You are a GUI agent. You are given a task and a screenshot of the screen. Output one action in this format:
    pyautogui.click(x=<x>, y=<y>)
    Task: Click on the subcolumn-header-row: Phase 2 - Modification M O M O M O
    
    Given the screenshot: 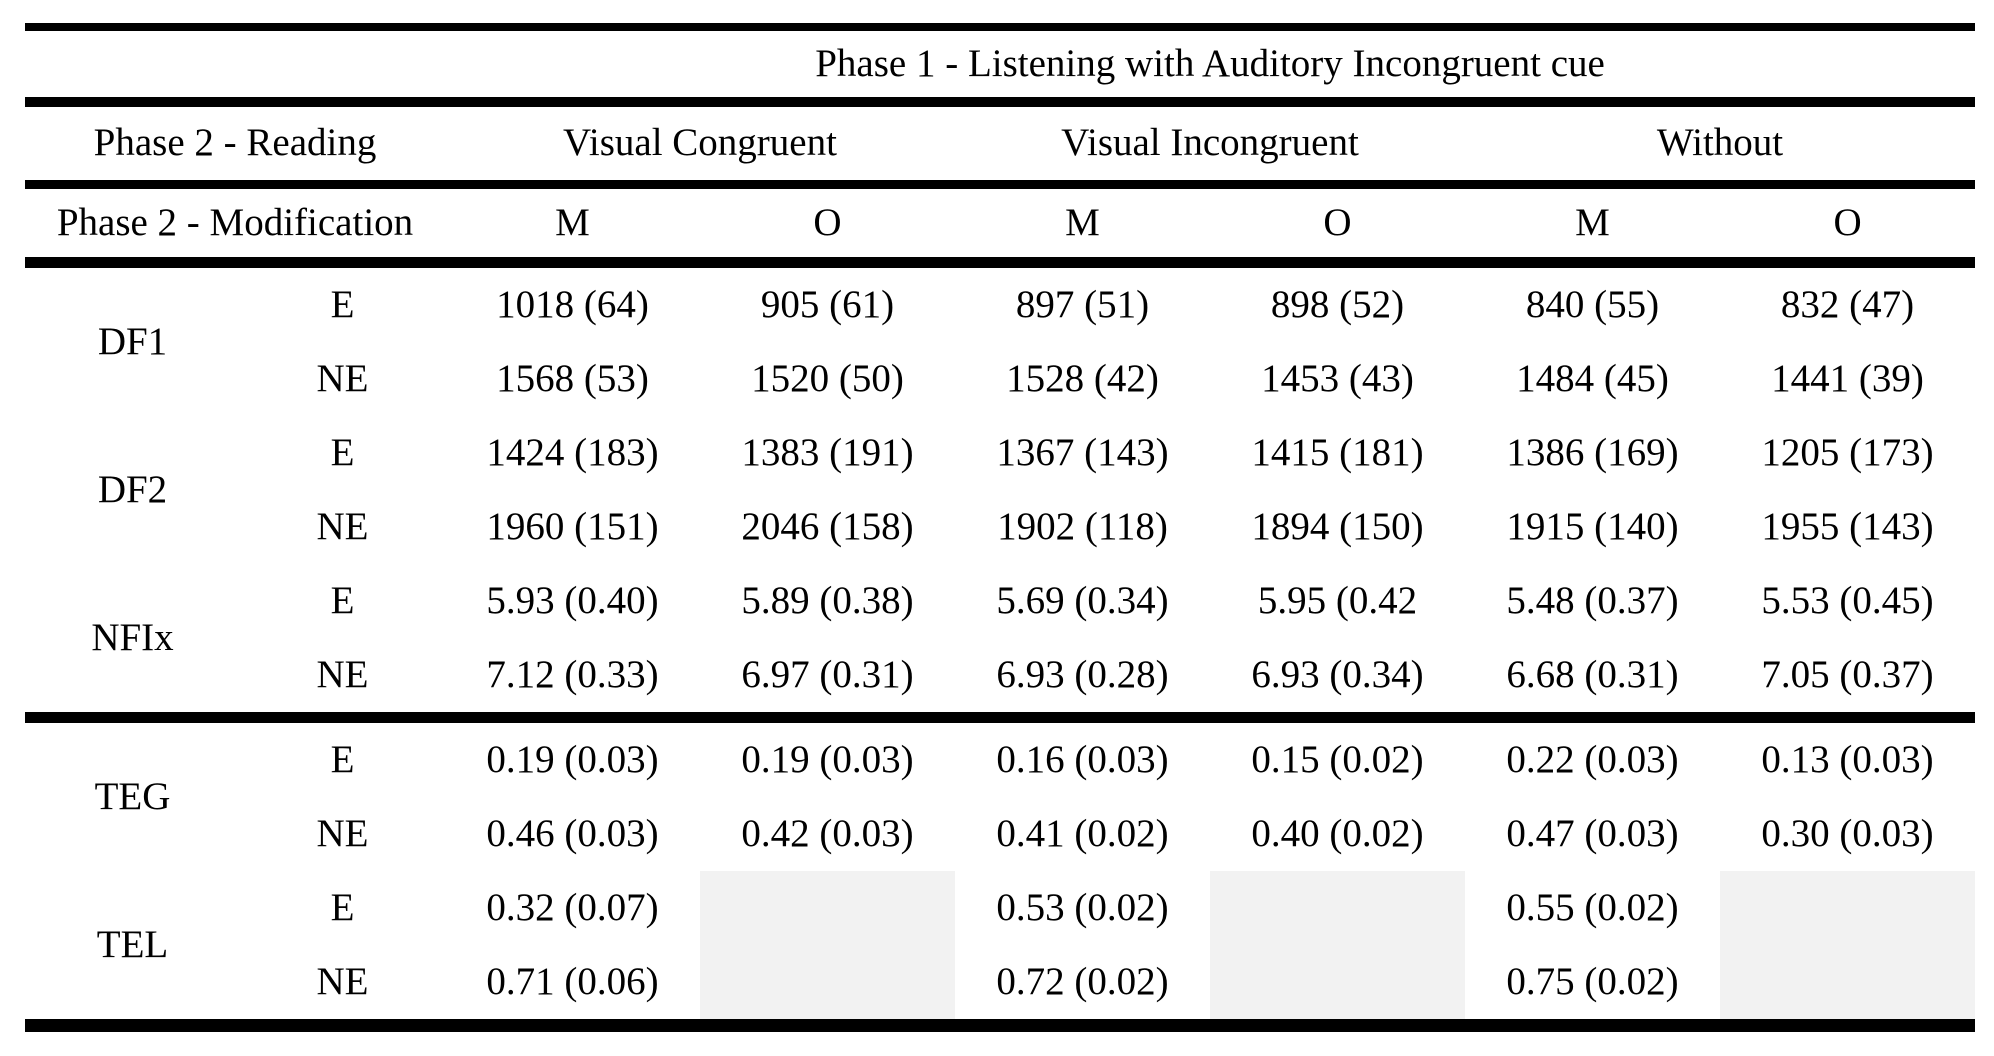 What is the action you would take?
    pyautogui.click(x=1000, y=226)
    